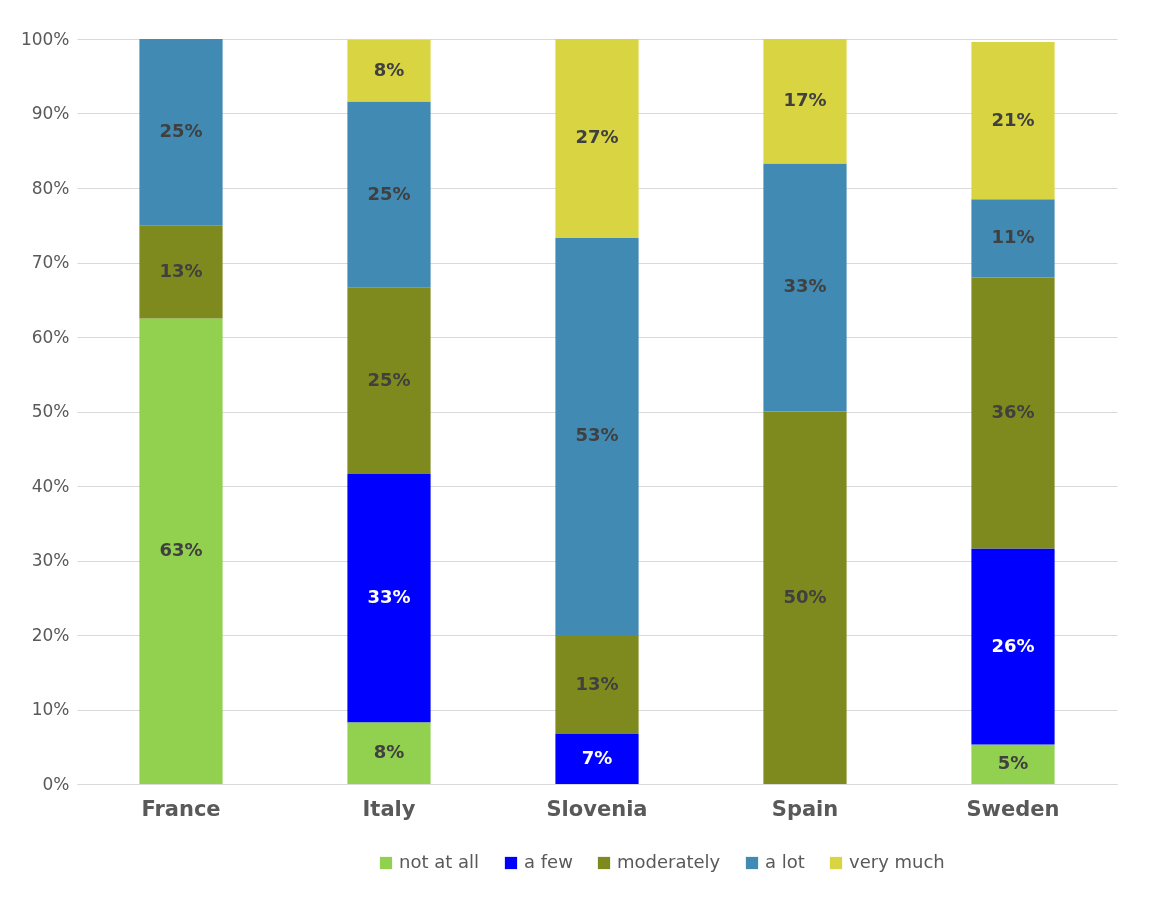  Describe the element at coordinates (50, 411) in the screenshot. I see `y-tick-label: 50%` at that location.